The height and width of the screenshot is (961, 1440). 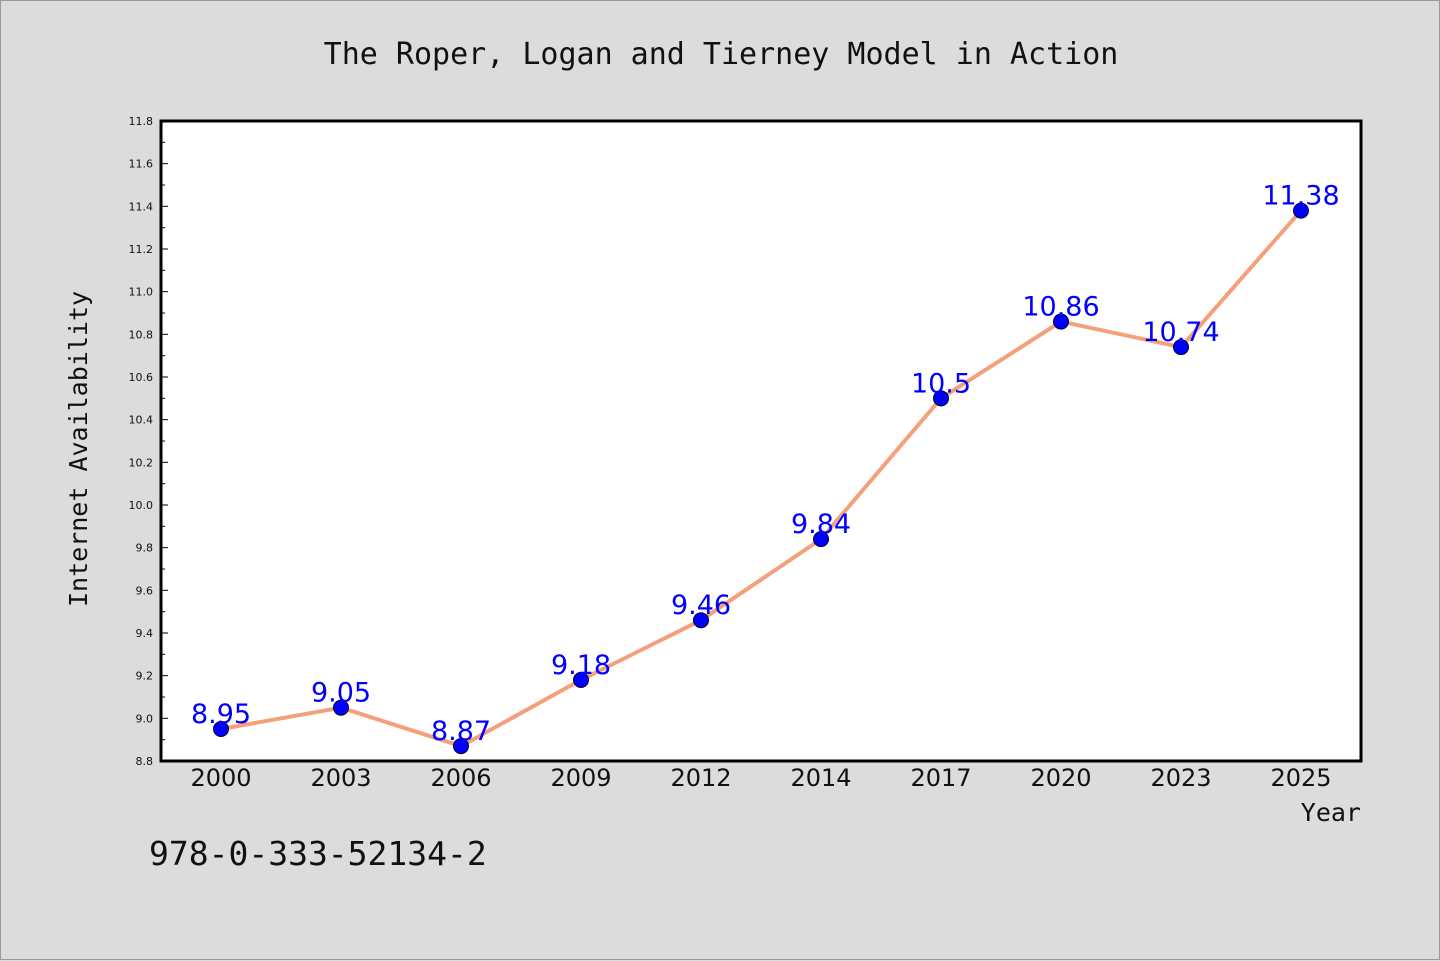 What do you see at coordinates (141, 420) in the screenshot?
I see `y-tick-label: 10.4` at bounding box center [141, 420].